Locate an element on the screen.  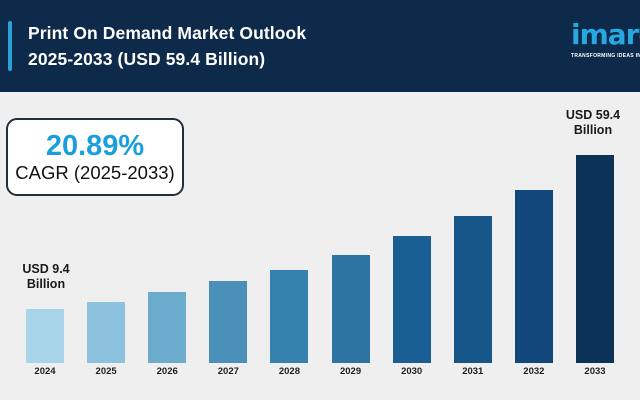
bar-column-2031: 2031 is located at coordinates (472, 297).